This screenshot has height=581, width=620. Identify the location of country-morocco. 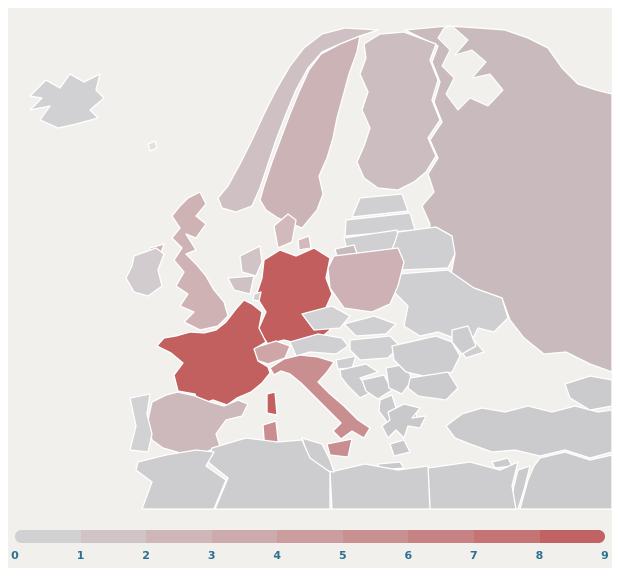
(181, 479).